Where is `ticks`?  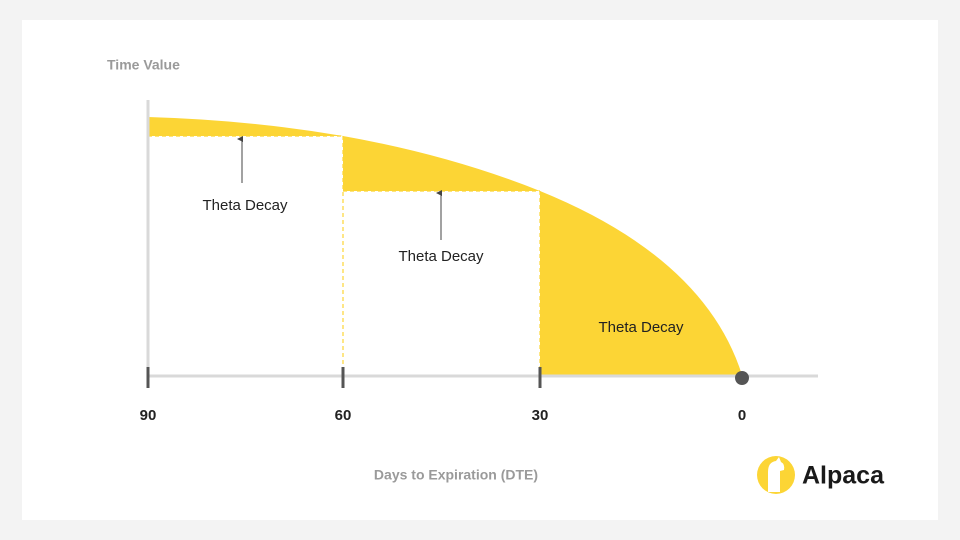 ticks is located at coordinates (344, 377).